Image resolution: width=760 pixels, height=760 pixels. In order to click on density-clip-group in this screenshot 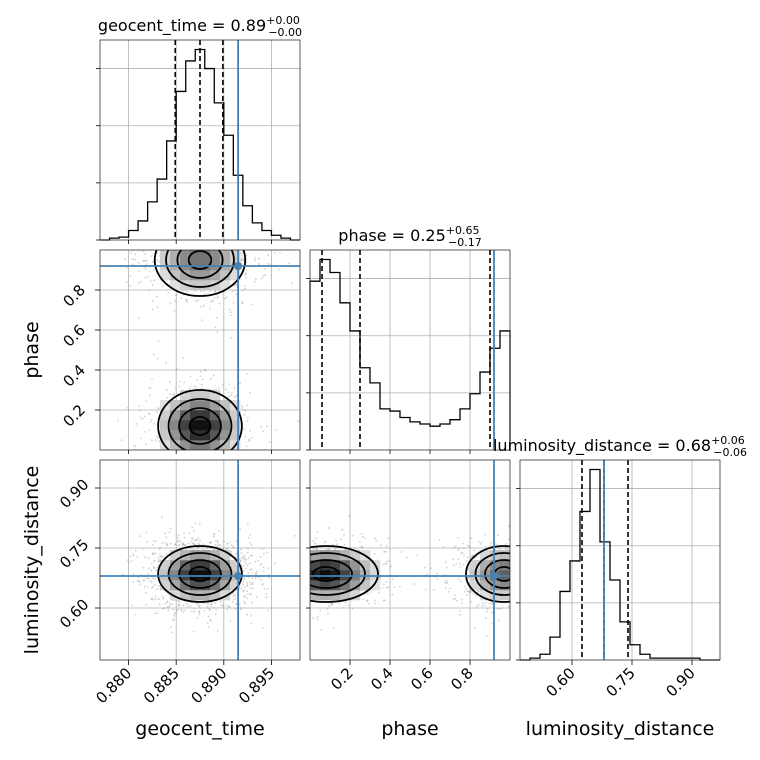, I will do `click(208, 575)`.